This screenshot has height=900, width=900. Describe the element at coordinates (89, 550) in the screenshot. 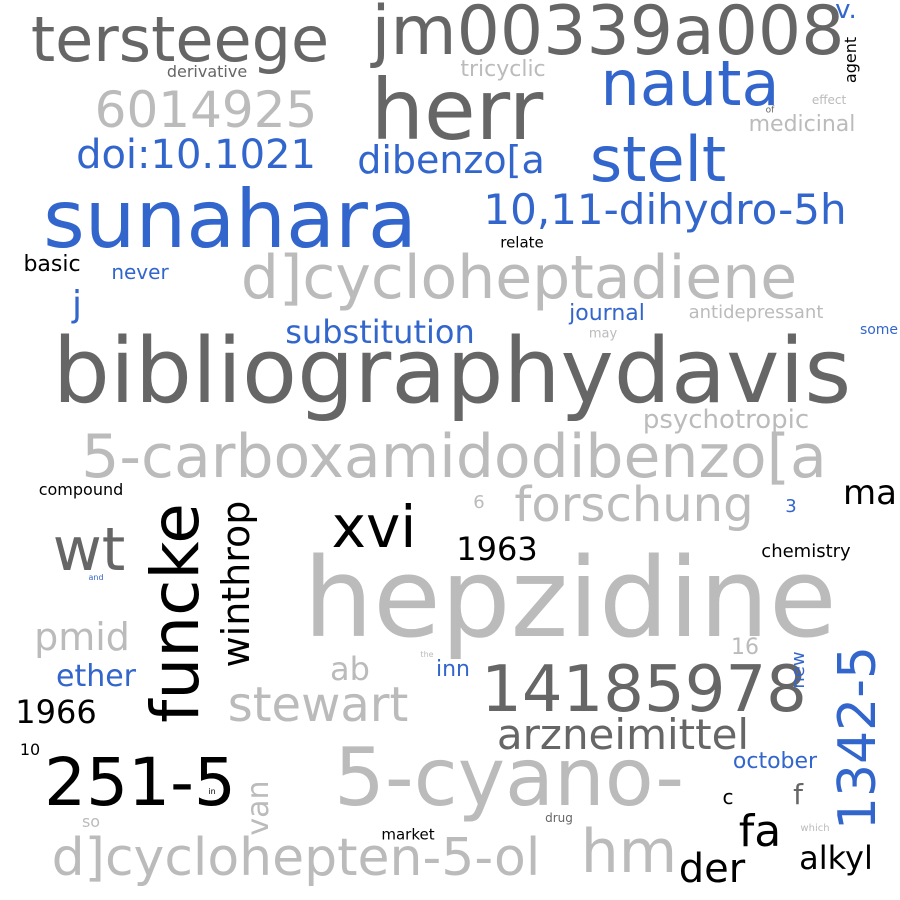

I see `word-wt: wt` at that location.